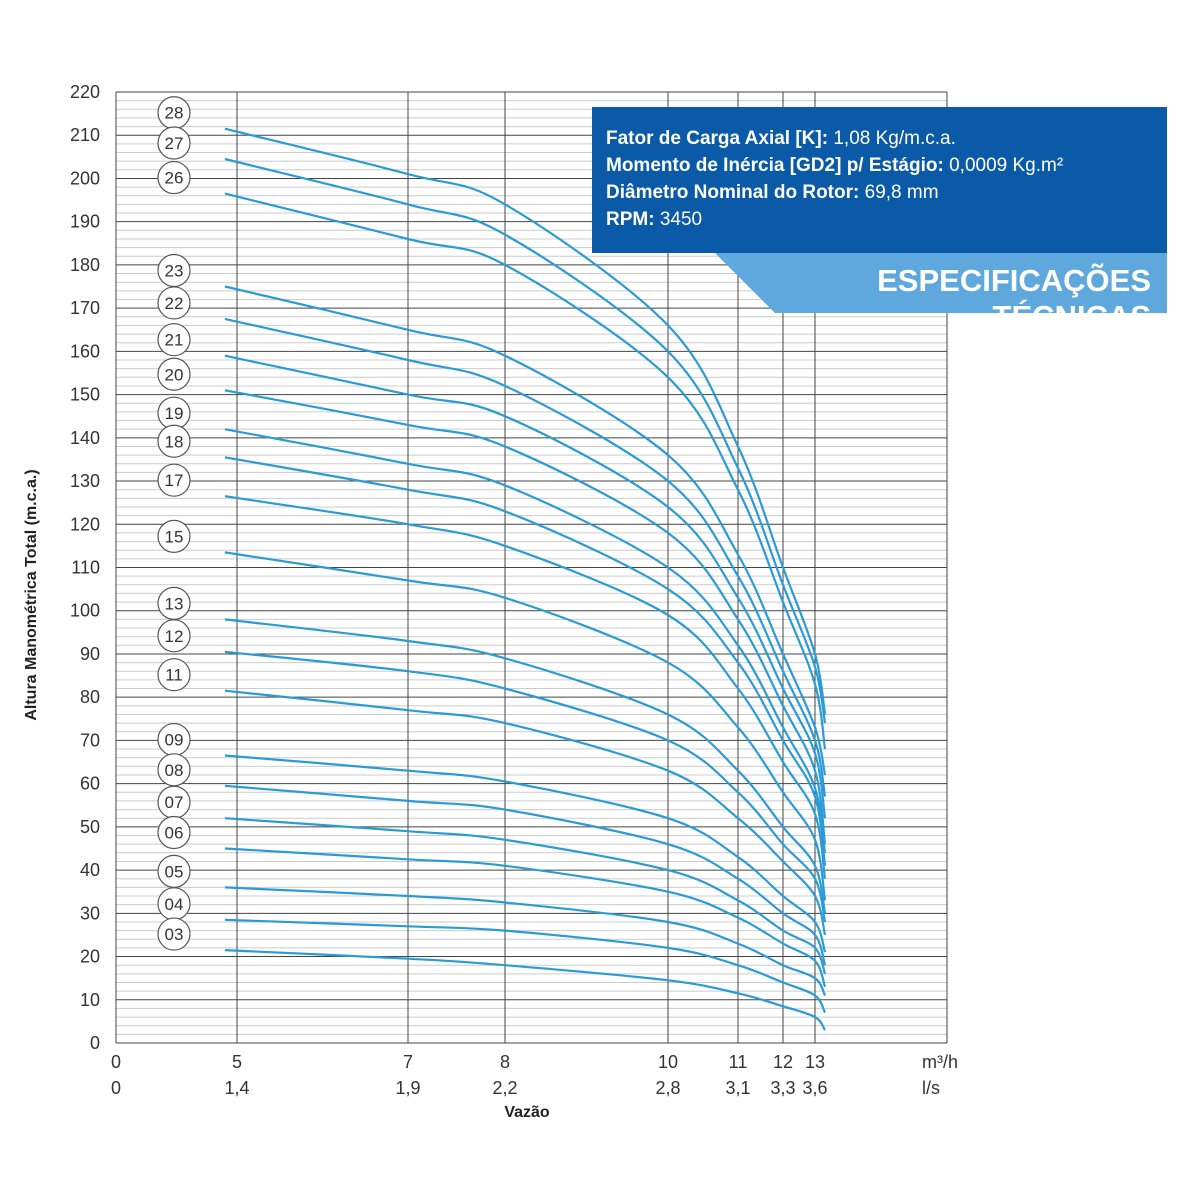  I want to click on stage-label-03: 03, so click(174, 934).